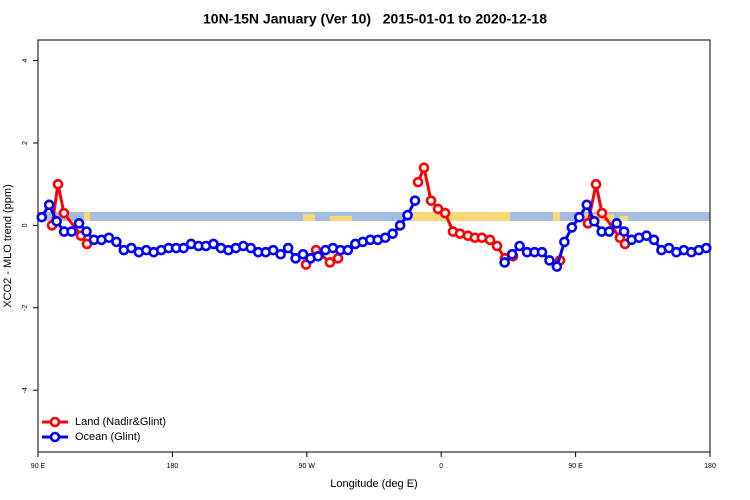 This screenshot has width=750, height=500. What do you see at coordinates (25, 308) in the screenshot?
I see `y-tick-label: -2` at bounding box center [25, 308].